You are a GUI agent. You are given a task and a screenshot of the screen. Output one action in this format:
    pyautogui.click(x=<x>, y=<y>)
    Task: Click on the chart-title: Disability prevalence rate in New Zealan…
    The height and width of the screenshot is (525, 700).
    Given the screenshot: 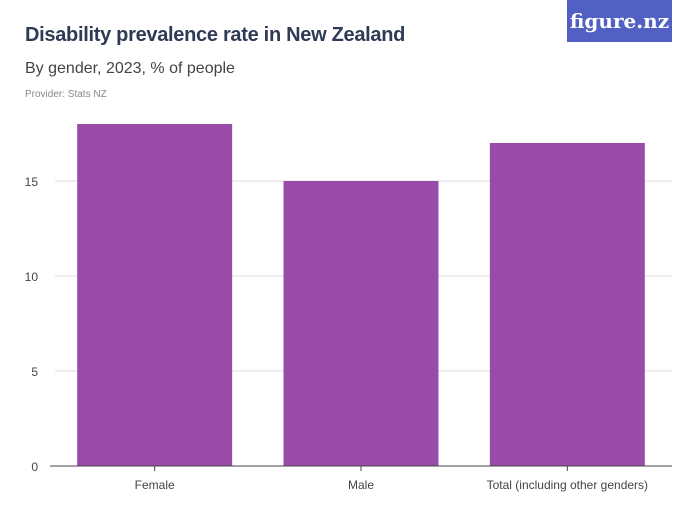 What is the action you would take?
    pyautogui.click(x=215, y=35)
    